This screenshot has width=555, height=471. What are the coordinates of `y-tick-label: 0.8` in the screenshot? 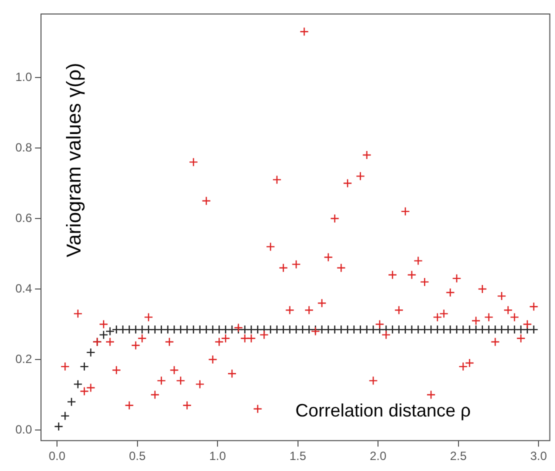 It's located at (23, 147).